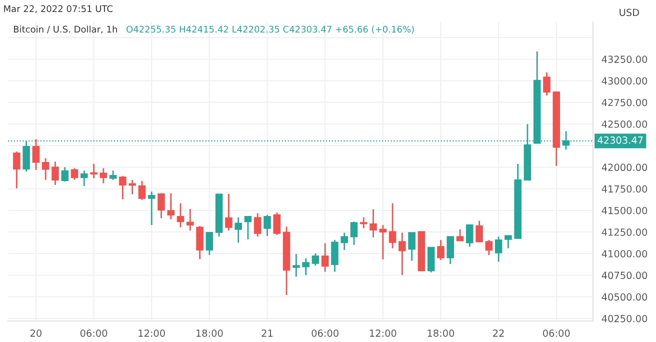  What do you see at coordinates (625, 81) in the screenshot?
I see `y-tick-label: 43000.00` at bounding box center [625, 81].